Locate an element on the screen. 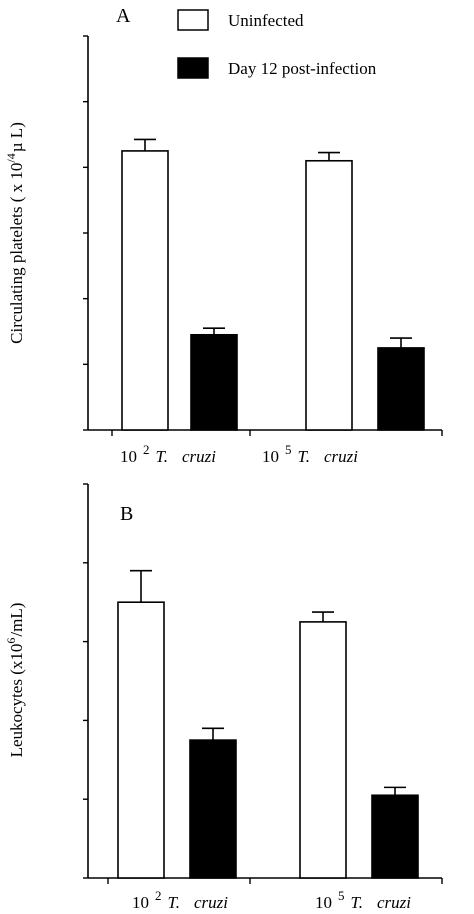 Image resolution: width=474 pixels, height=914 pixels. y-axis-label-main: Circulating platelets ( x 10 is located at coordinates (16, 253).